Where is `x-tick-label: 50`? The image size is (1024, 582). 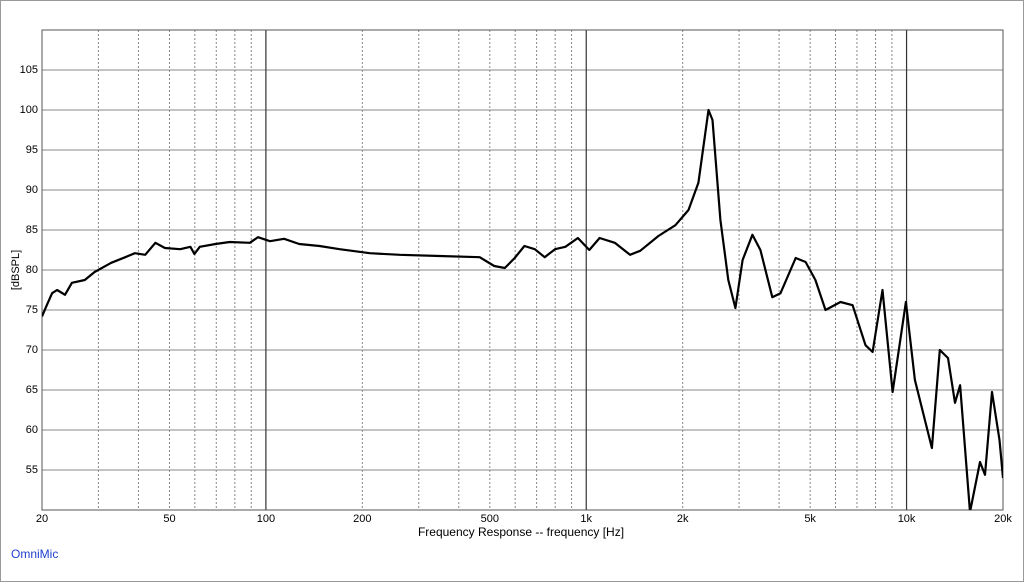
x-tick-label: 50 is located at coordinates (169, 519).